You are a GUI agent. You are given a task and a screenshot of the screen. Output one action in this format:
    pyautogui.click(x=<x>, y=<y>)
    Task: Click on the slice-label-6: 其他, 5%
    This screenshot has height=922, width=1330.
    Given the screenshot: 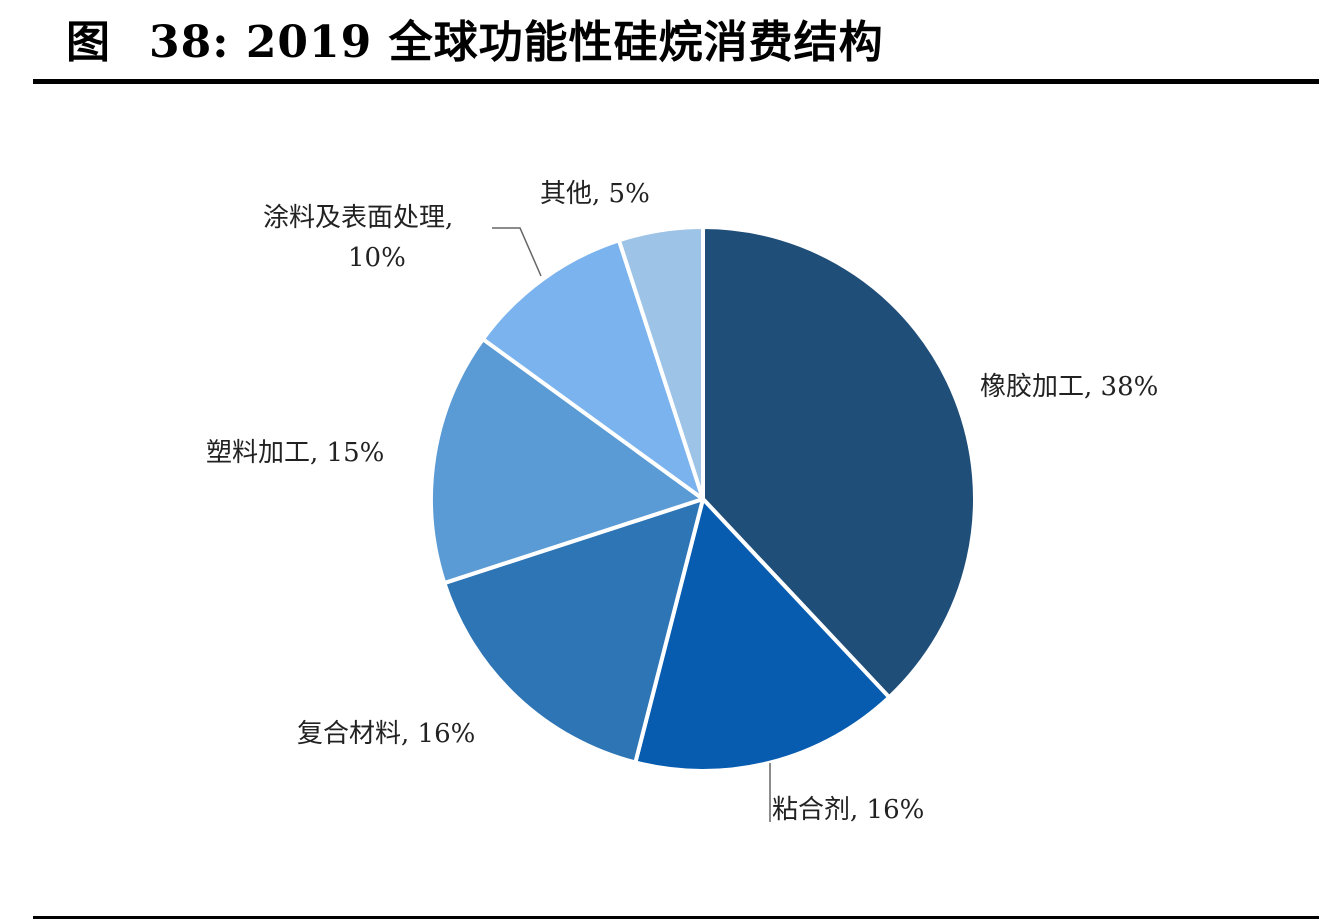 What is the action you would take?
    pyautogui.click(x=595, y=194)
    